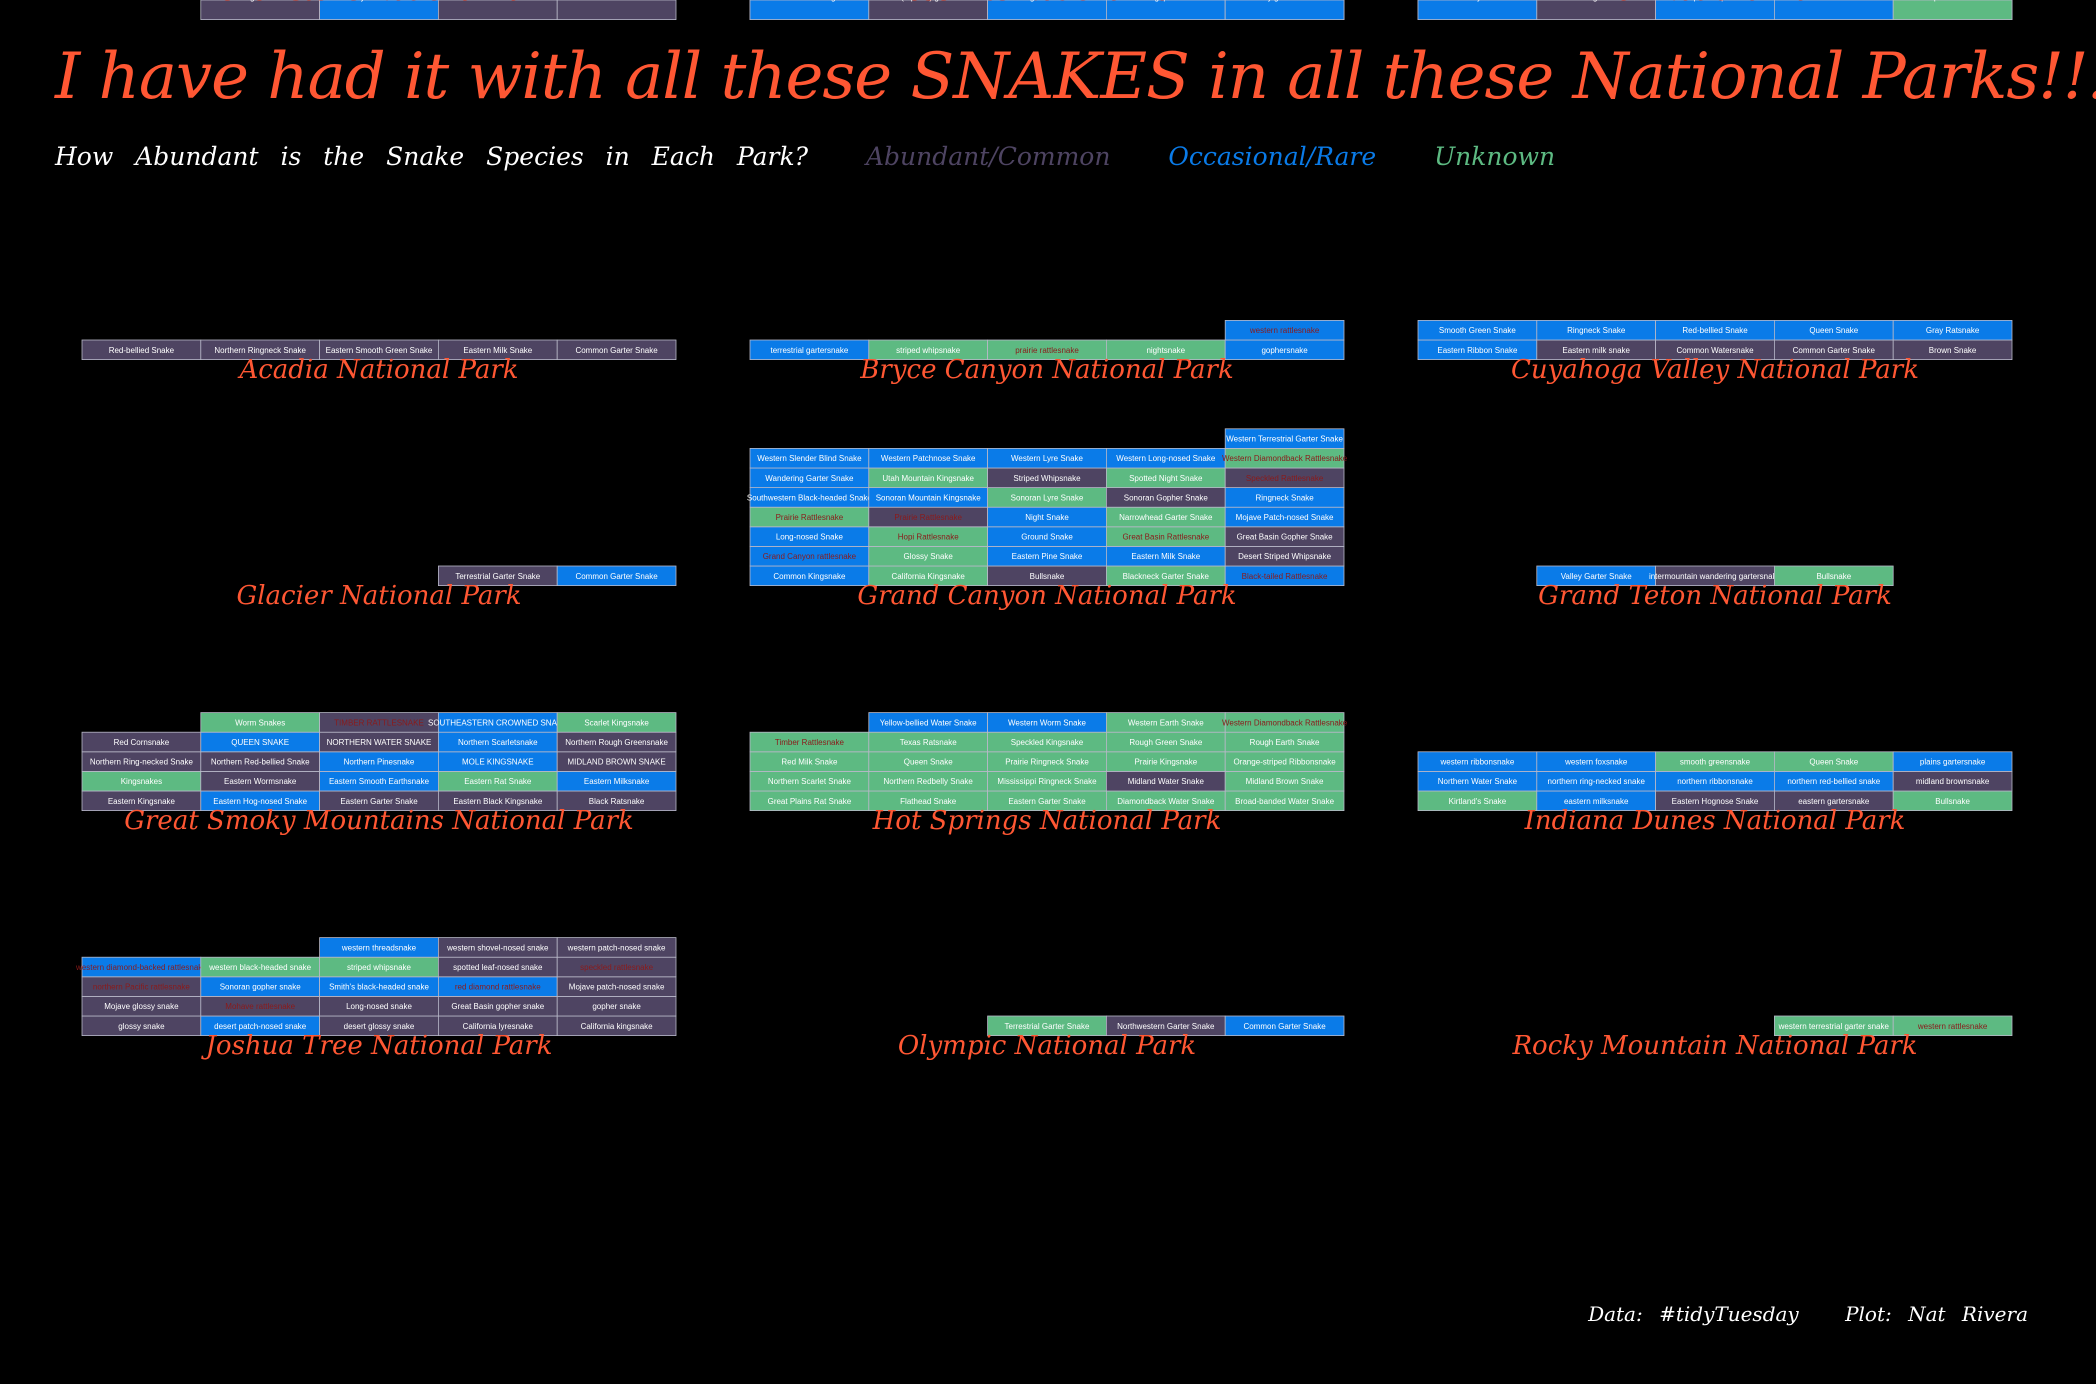  Describe the element at coordinates (1046, 370) in the screenshot. I see `park-label: Bryce Canyon National Park` at that location.